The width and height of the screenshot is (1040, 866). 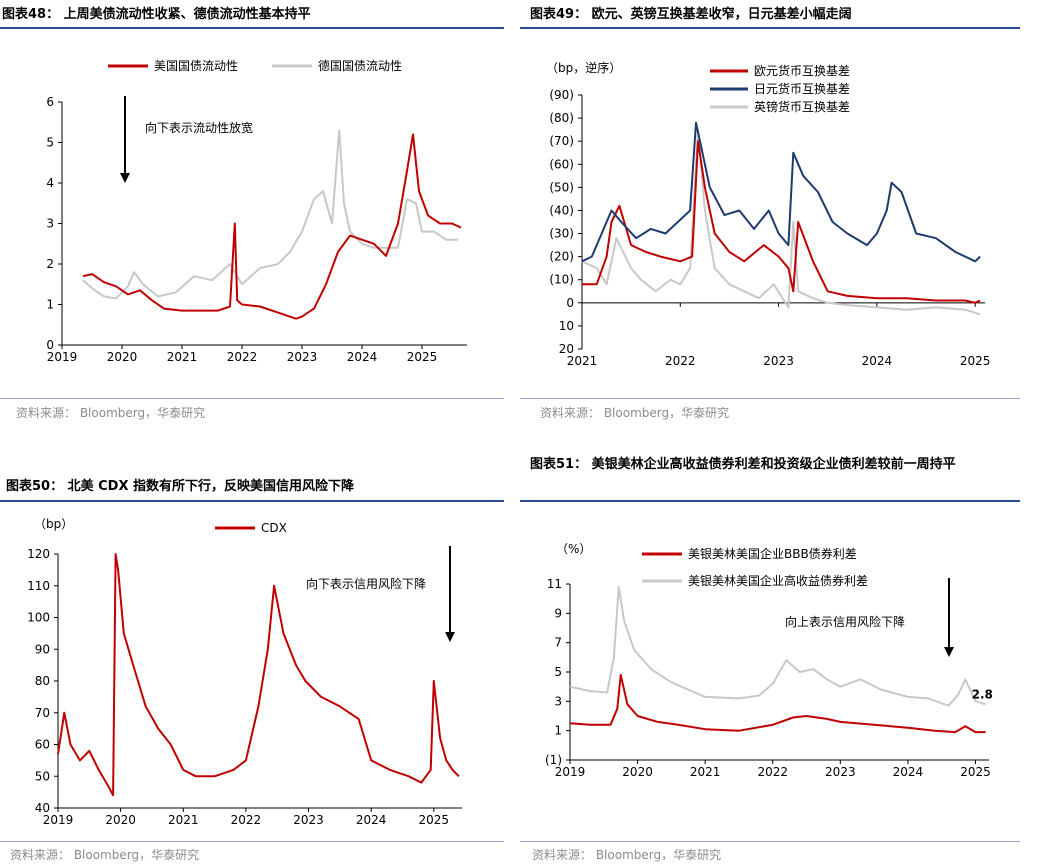 I want to click on panel-1-source-rule, so click(x=252, y=398).